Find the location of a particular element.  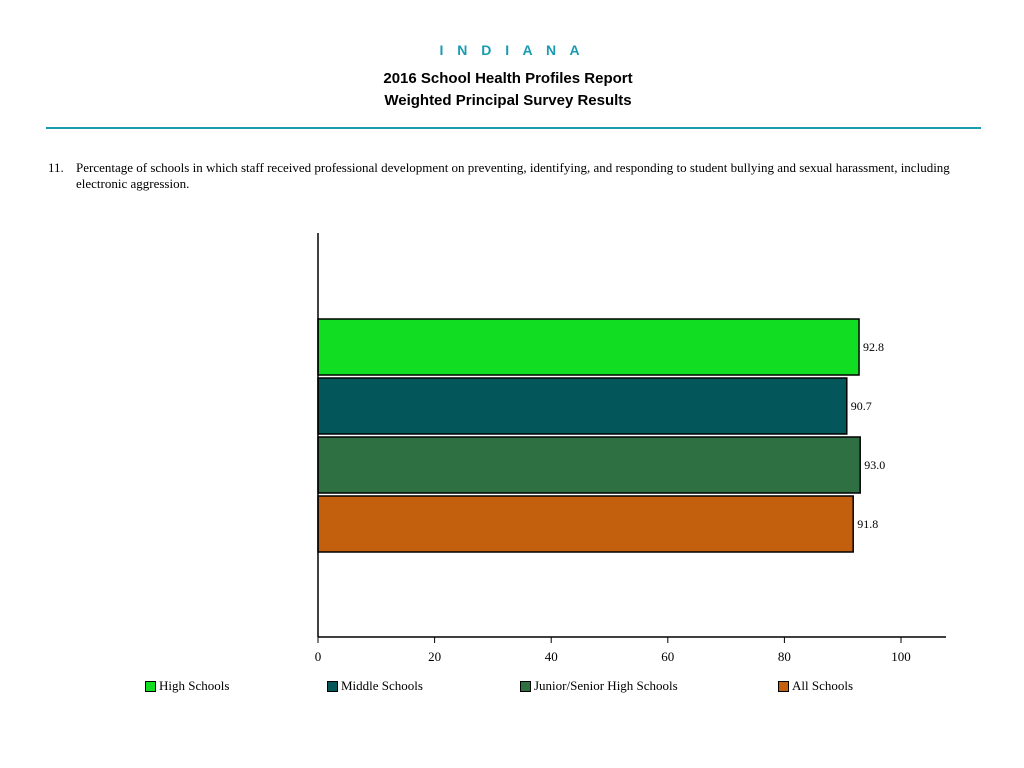

report-subtitle: Weighted Principal Survey Results is located at coordinates (508, 100).